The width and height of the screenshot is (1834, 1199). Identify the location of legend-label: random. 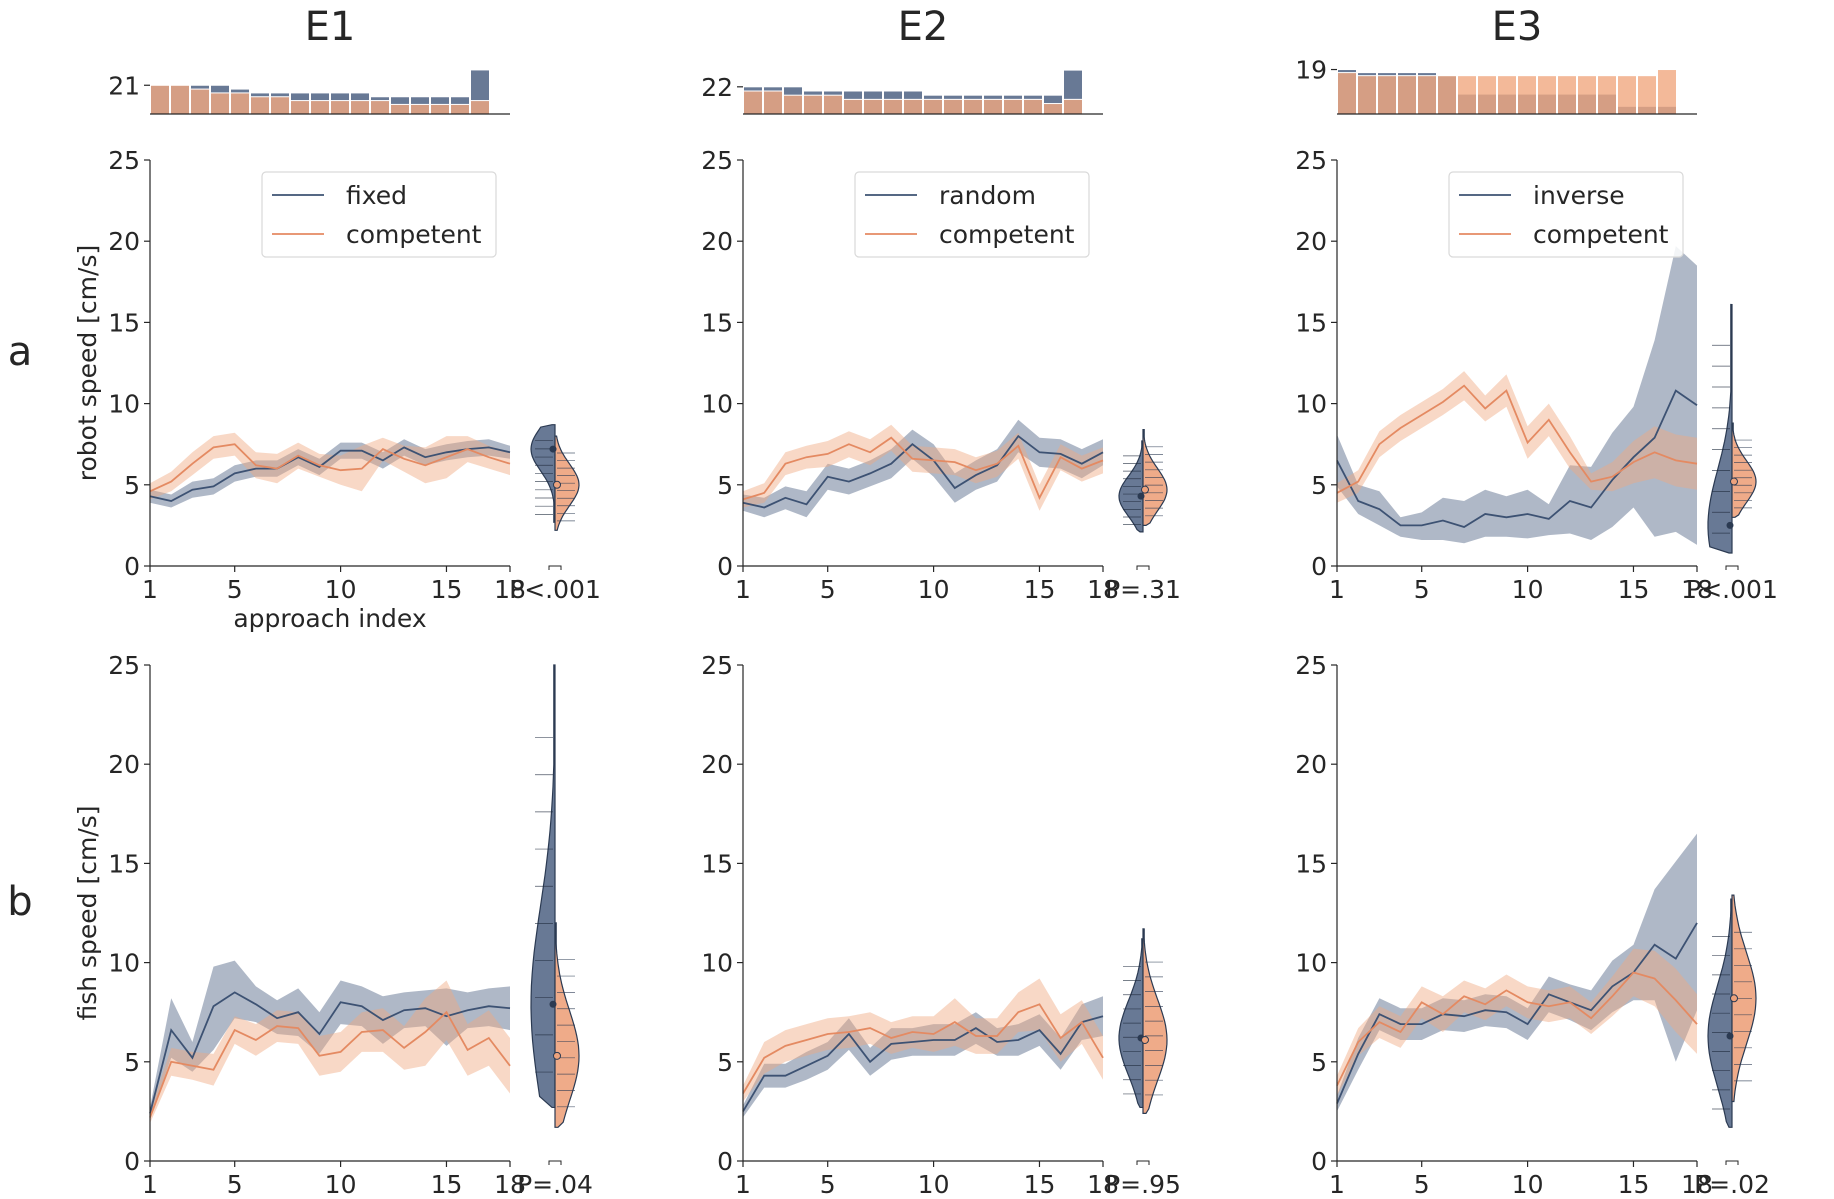
(987, 195).